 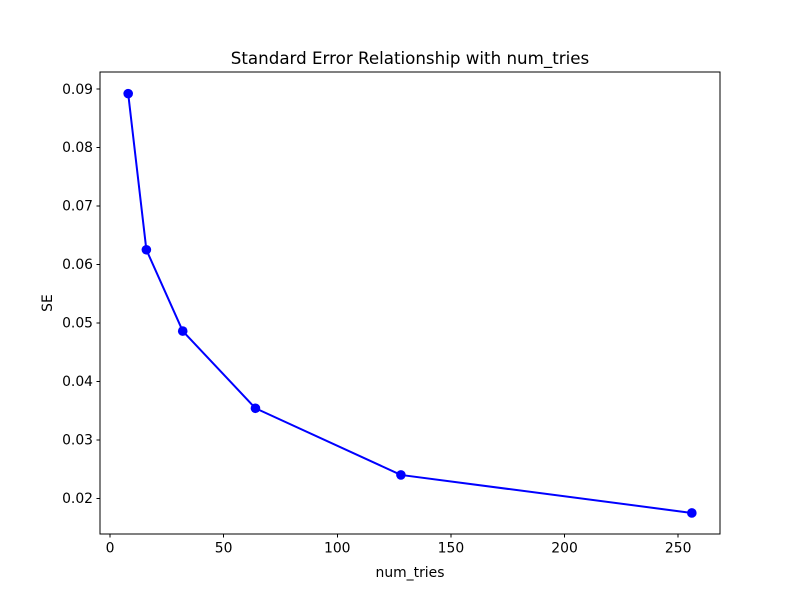 I want to click on y-tick-label: 0.02, so click(x=77, y=499).